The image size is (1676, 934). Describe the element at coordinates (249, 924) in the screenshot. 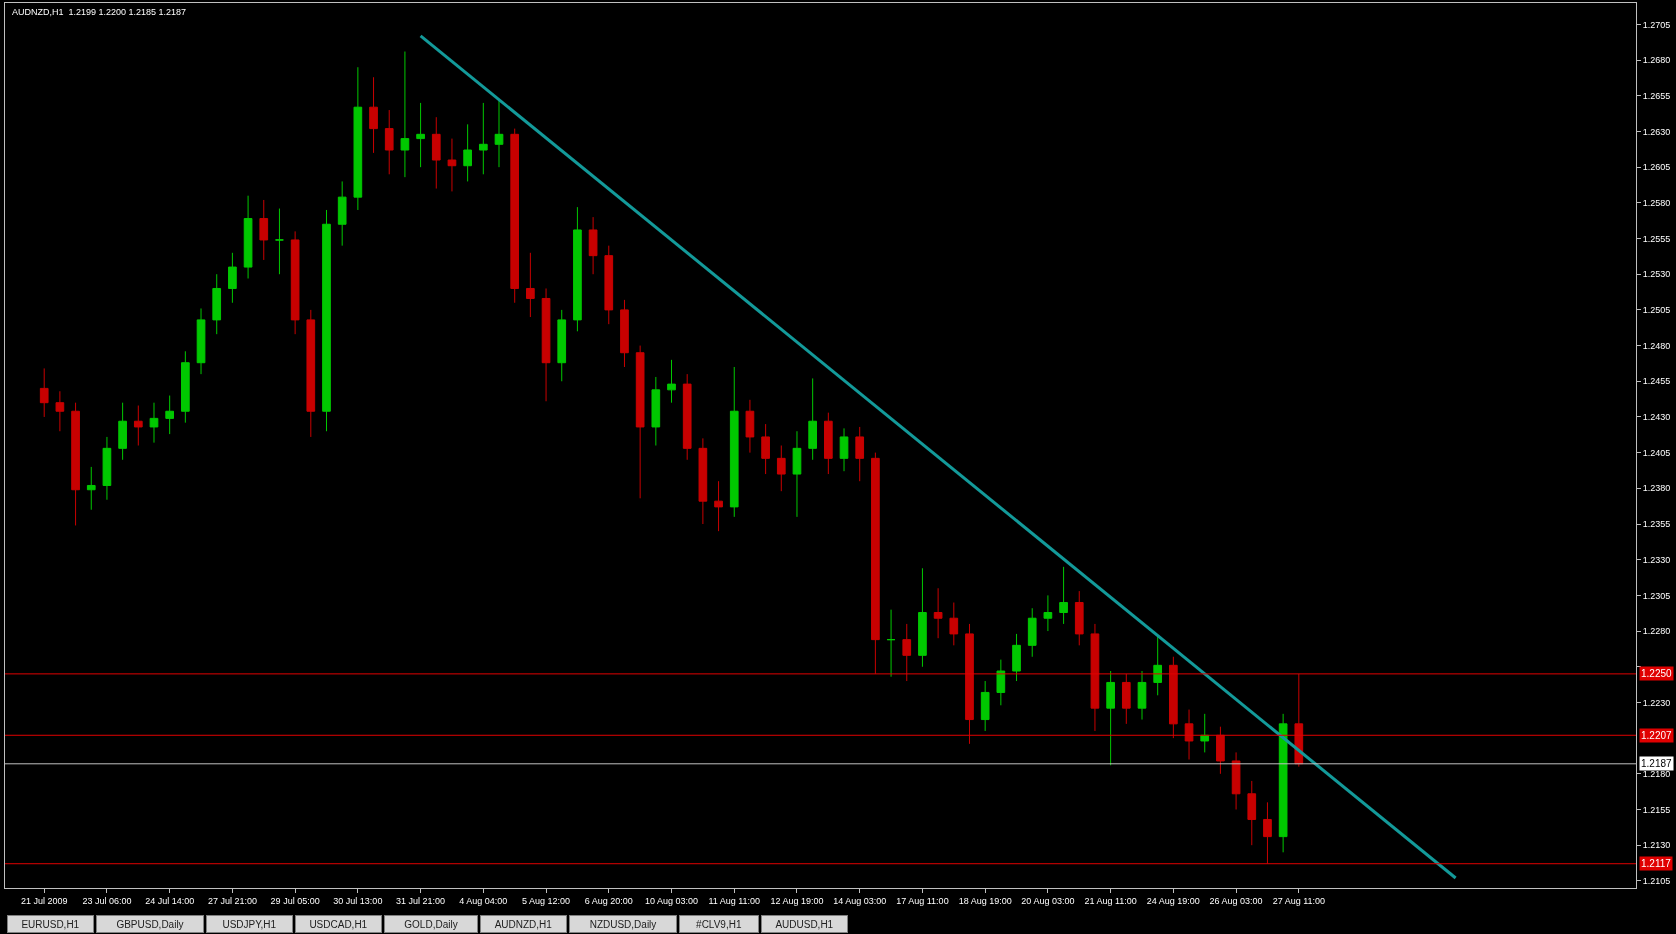

I see `text: USDJPY,H1` at that location.